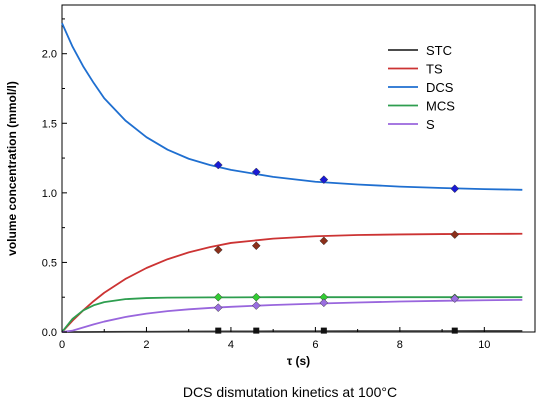 This screenshot has width=550, height=408. I want to click on y-tick-label: 0.5, so click(49, 263).